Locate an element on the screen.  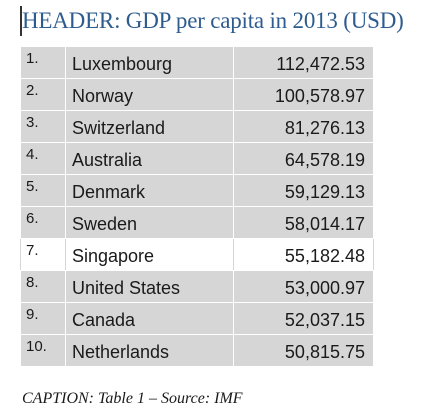
table-row: 5. Denmark 59,129.13 is located at coordinates (197, 190).